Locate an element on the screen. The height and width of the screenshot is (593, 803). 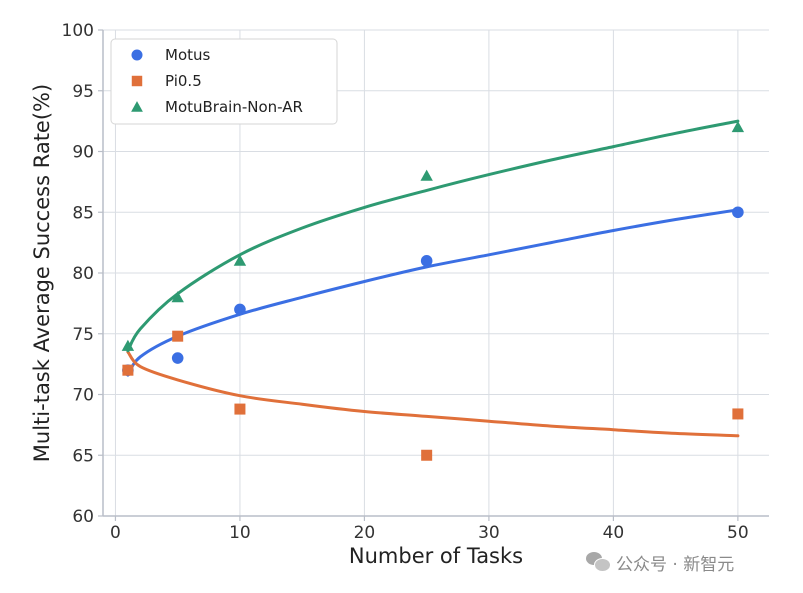
x-axis-title: Number of Tasks is located at coordinates (436, 556).